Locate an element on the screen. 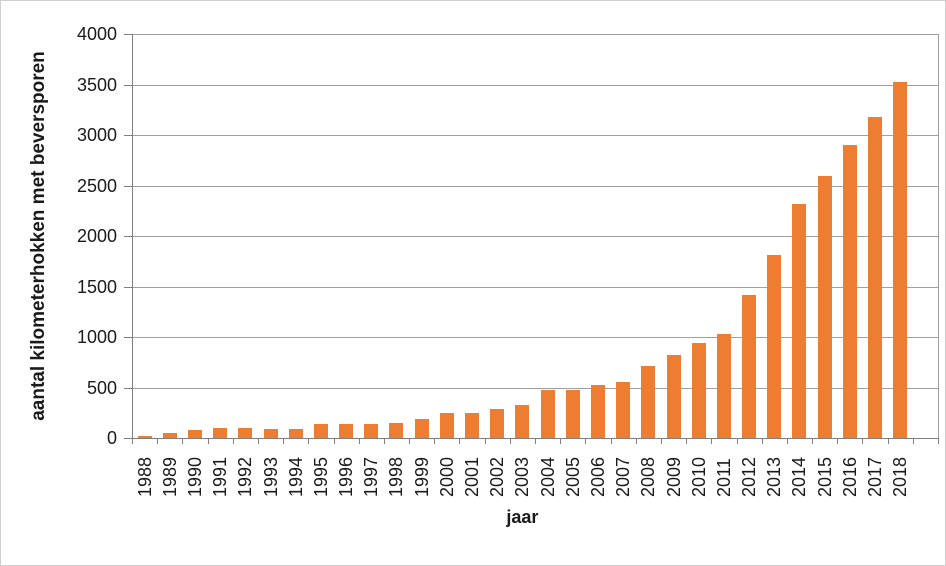 Image resolution: width=946 pixels, height=566 pixels. x-tick-label: 2001 is located at coordinates (472, 476).